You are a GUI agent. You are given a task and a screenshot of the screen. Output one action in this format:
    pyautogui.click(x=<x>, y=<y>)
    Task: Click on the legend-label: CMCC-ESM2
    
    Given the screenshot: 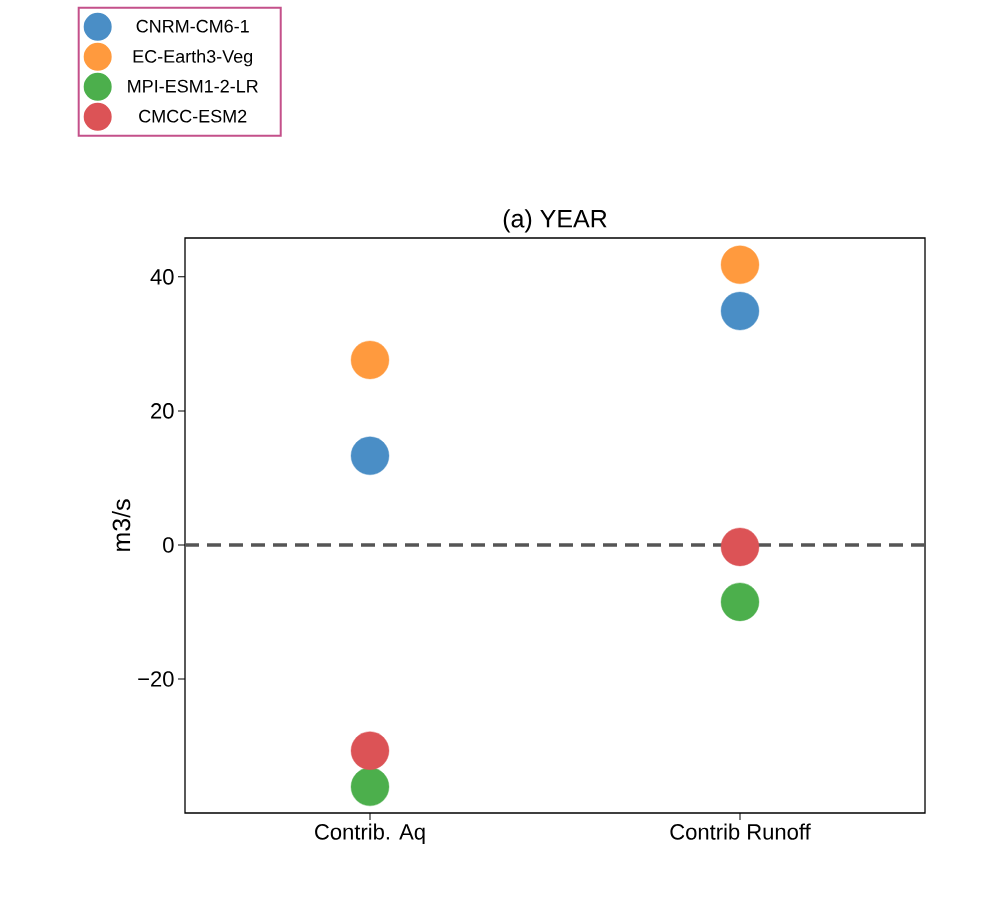 What is the action you would take?
    pyautogui.click(x=193, y=116)
    